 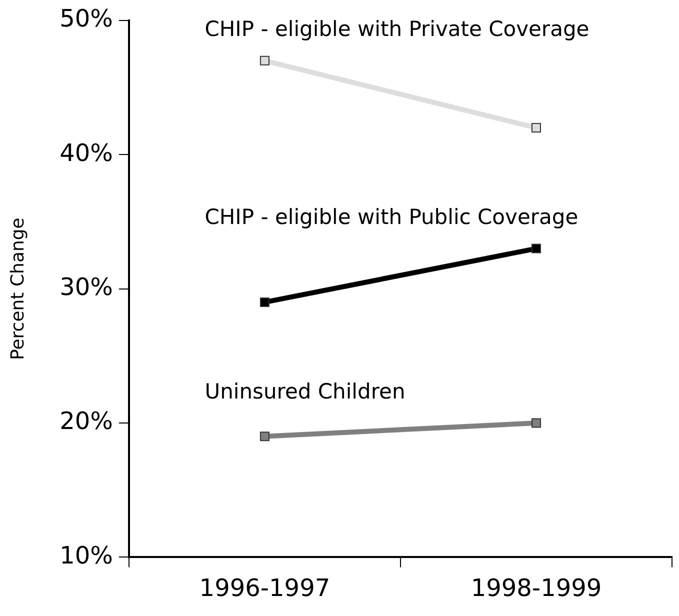 What do you see at coordinates (86, 555) in the screenshot?
I see `y-tick-label: 10%` at bounding box center [86, 555].